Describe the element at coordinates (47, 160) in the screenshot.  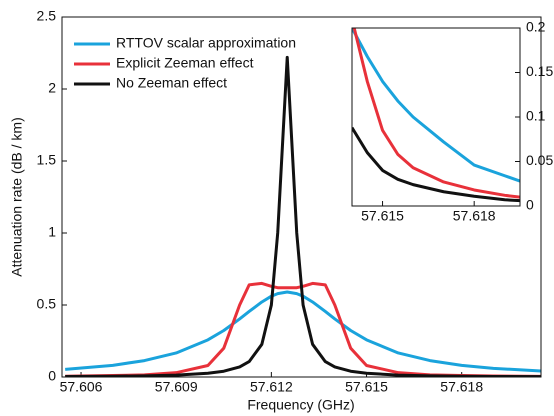
I see `y-tick-label: 1.5` at that location.